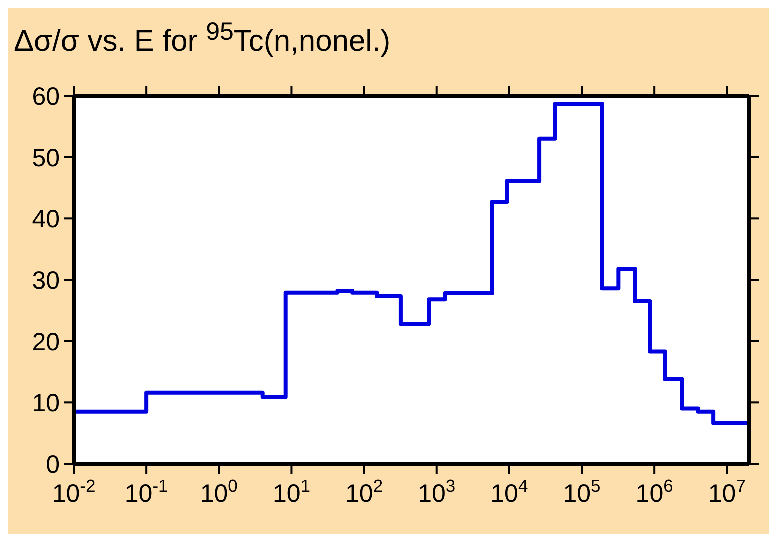 The image size is (777, 542). Describe the element at coordinates (53, 465) in the screenshot. I see `y-tick-label: 0` at that location.